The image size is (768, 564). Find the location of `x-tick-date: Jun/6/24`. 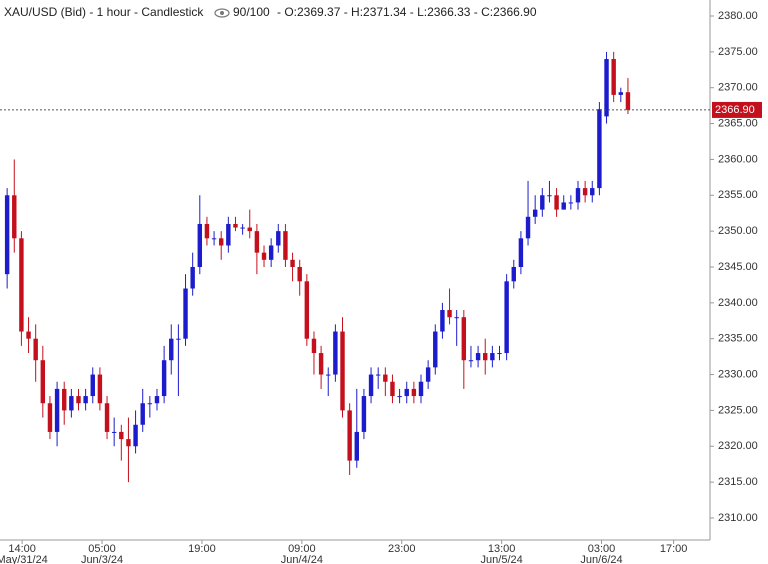

x-tick-date: Jun/6/24 is located at coordinates (601, 559).